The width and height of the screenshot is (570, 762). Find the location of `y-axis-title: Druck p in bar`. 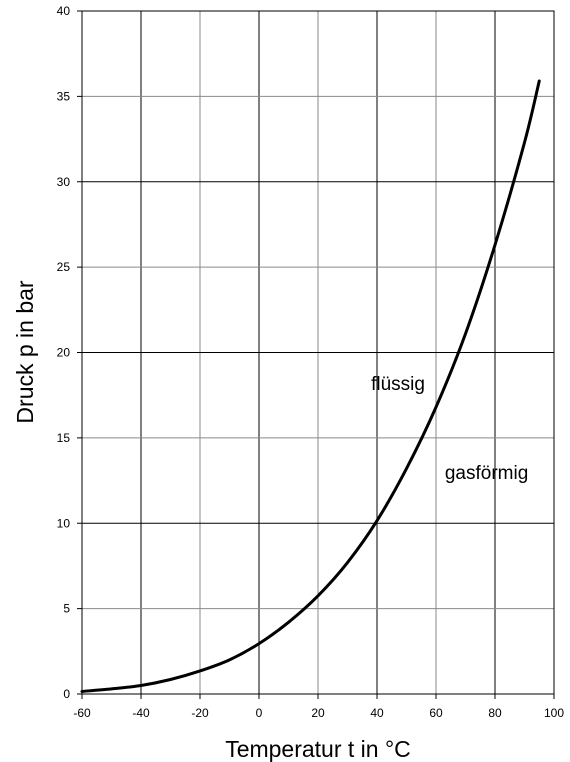

y-axis-title: Druck p in bar is located at coordinates (25, 352).